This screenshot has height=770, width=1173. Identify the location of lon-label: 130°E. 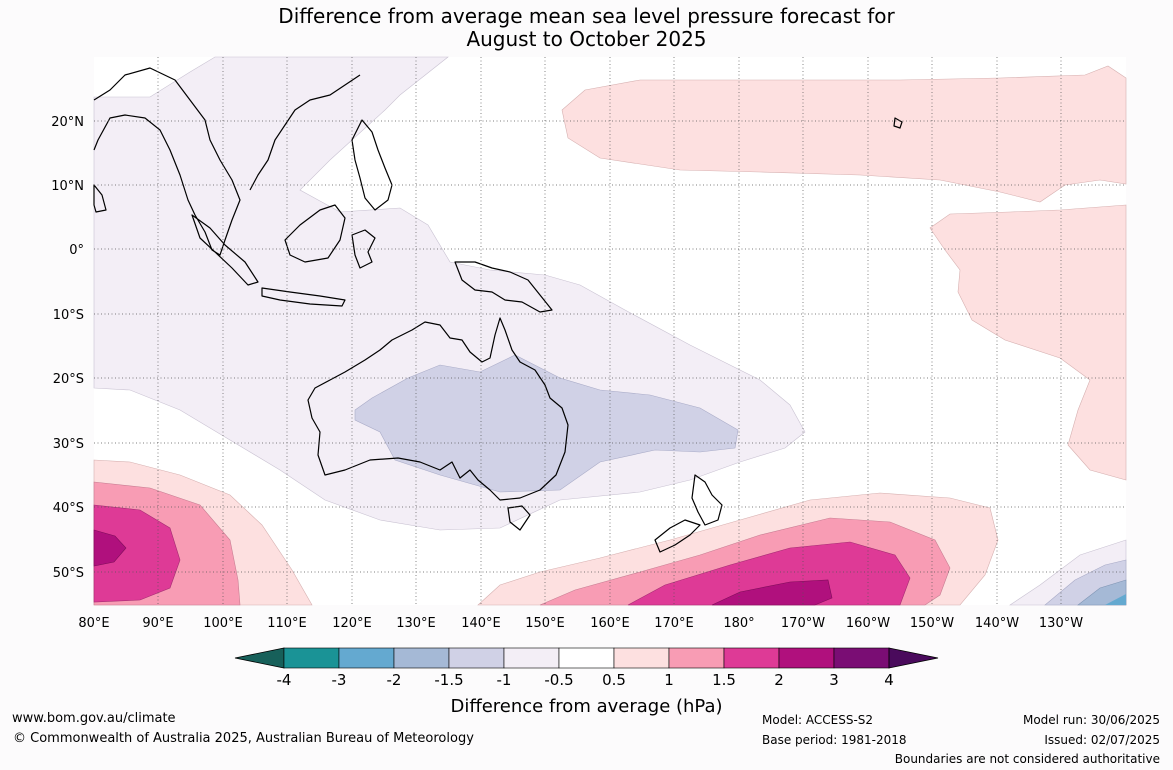
(416, 623).